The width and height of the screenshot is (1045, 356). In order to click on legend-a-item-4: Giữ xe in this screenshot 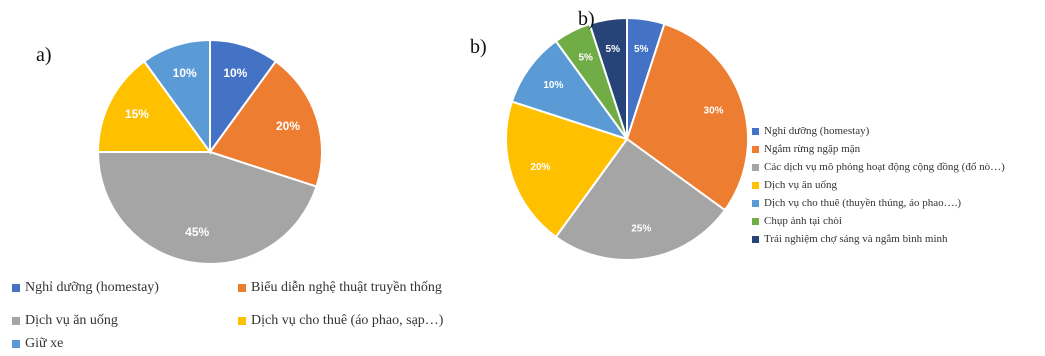, I will do `click(37, 344)`.